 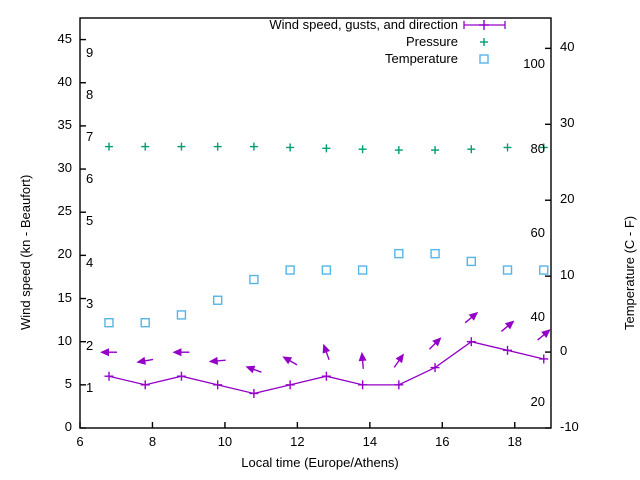 I want to click on legend-entry-pressure: Pressure, so click(x=431, y=41).